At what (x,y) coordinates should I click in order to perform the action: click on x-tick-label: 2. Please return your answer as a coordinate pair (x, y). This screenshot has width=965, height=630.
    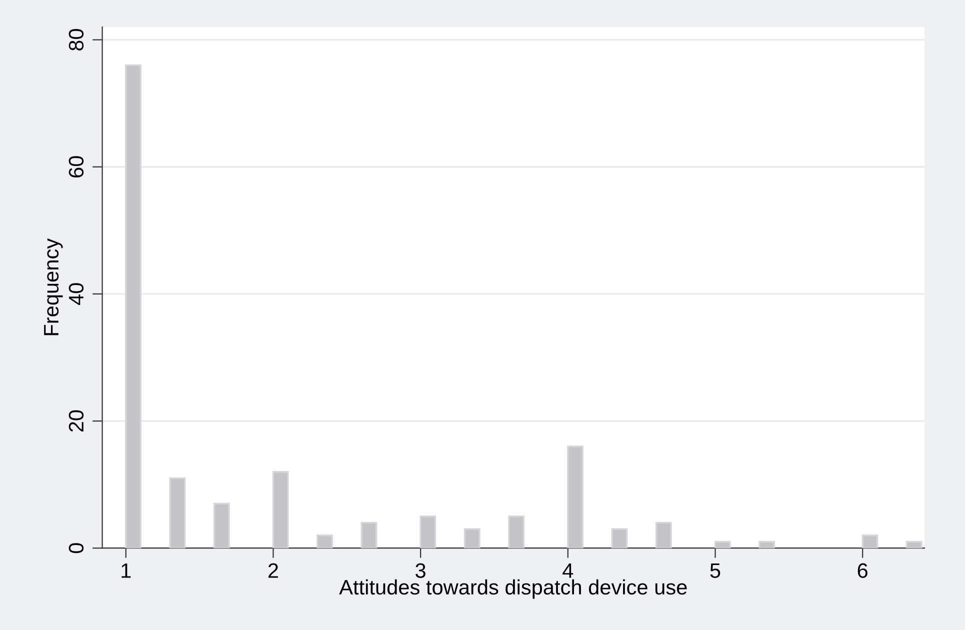
    Looking at the image, I should click on (273, 570).